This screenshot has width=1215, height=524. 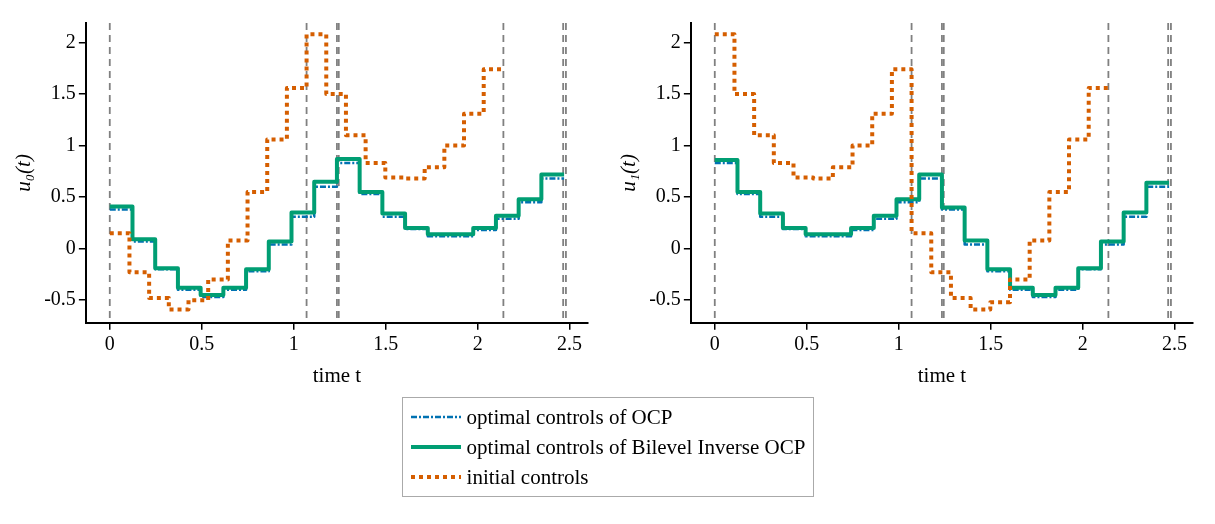 What do you see at coordinates (569, 417) in the screenshot?
I see `legend-label: optimal controls of OCP` at bounding box center [569, 417].